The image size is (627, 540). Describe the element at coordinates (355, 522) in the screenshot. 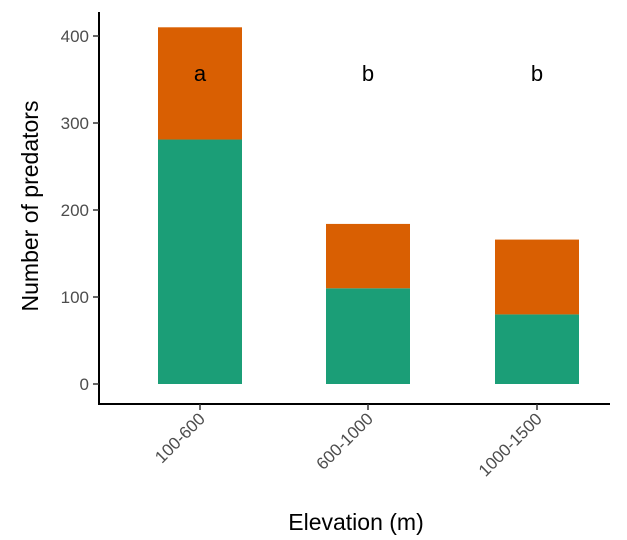

I see `x-axis-title: Elevation (m)` at that location.